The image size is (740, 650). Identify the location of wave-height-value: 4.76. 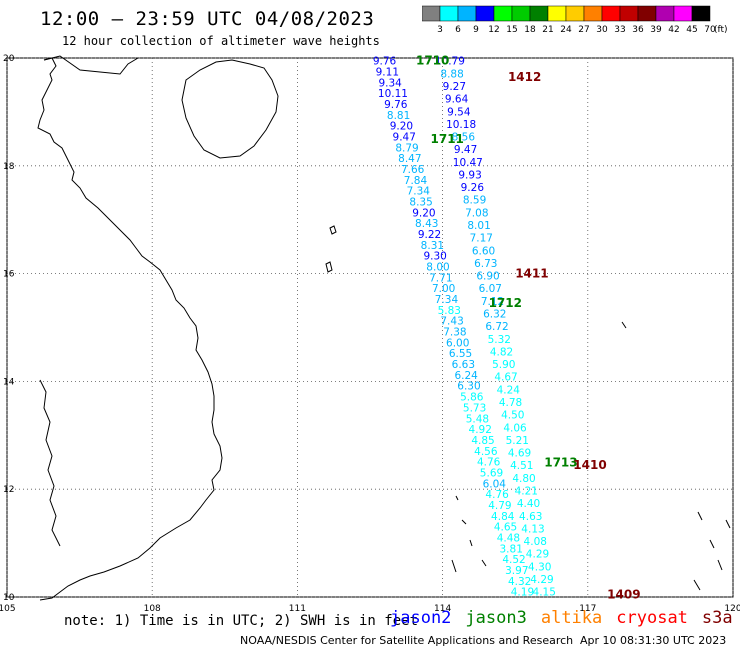
(497, 495).